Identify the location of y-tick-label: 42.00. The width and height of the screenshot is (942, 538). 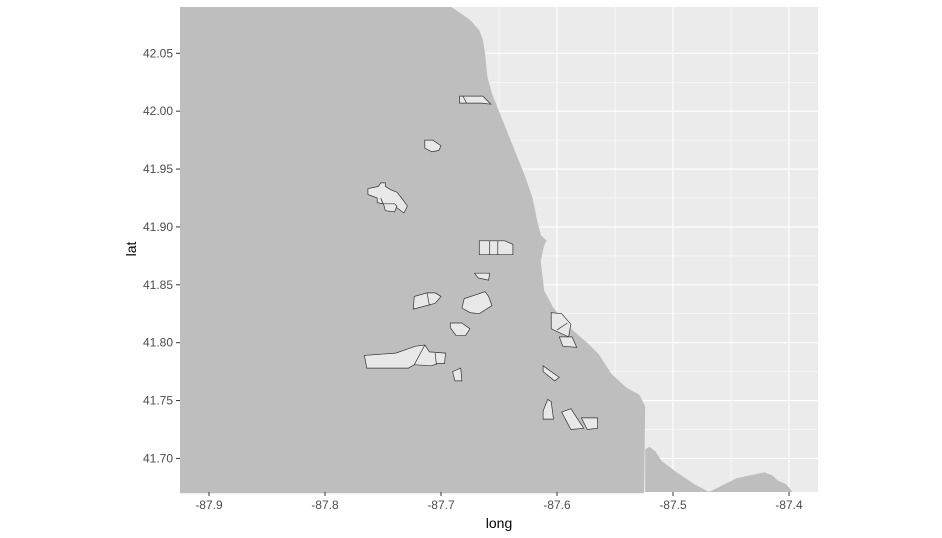
(158, 111).